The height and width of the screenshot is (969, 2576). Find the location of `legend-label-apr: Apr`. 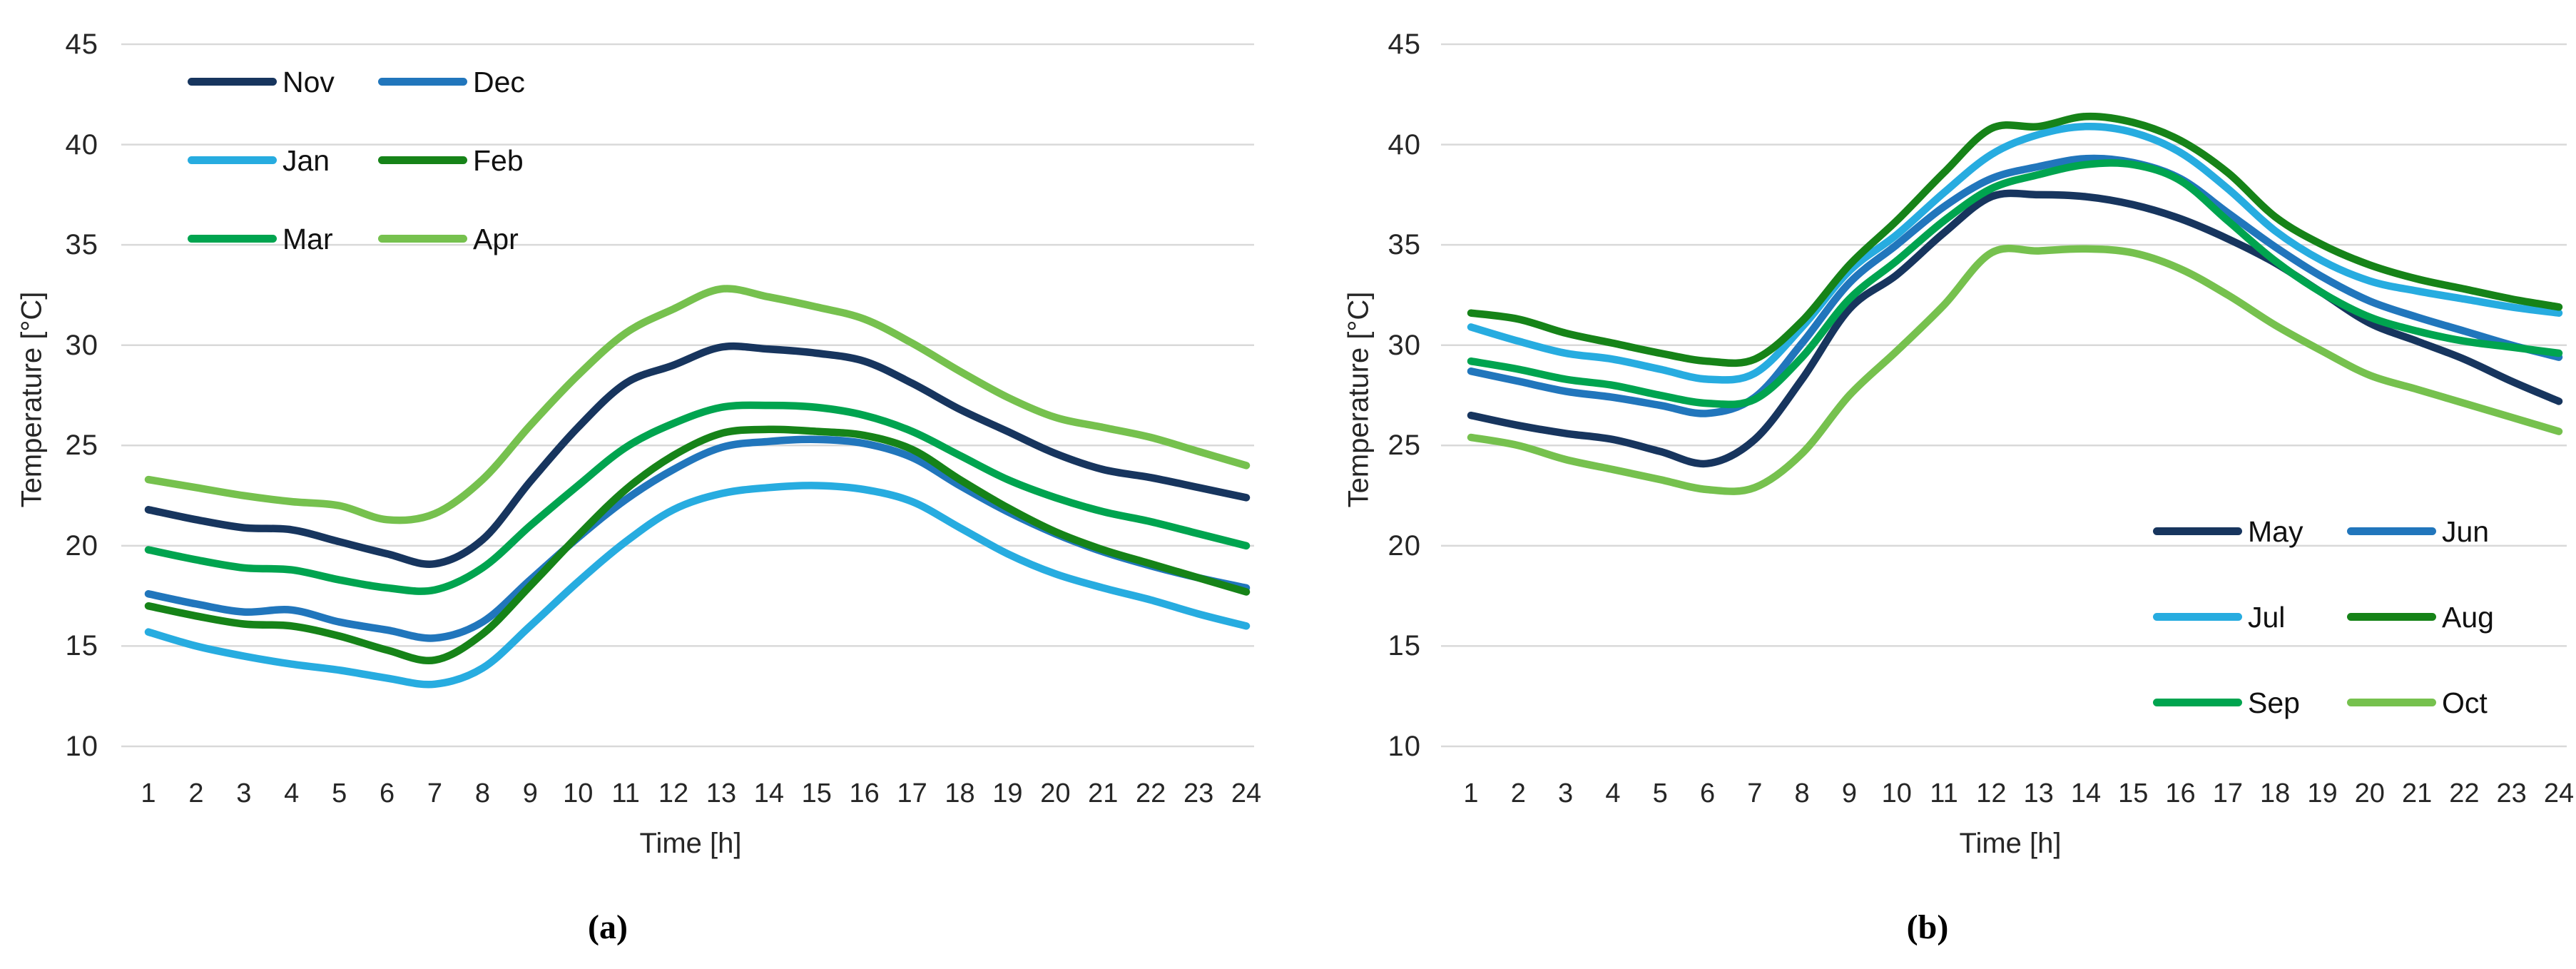

legend-label-apr: Apr is located at coordinates (496, 239).